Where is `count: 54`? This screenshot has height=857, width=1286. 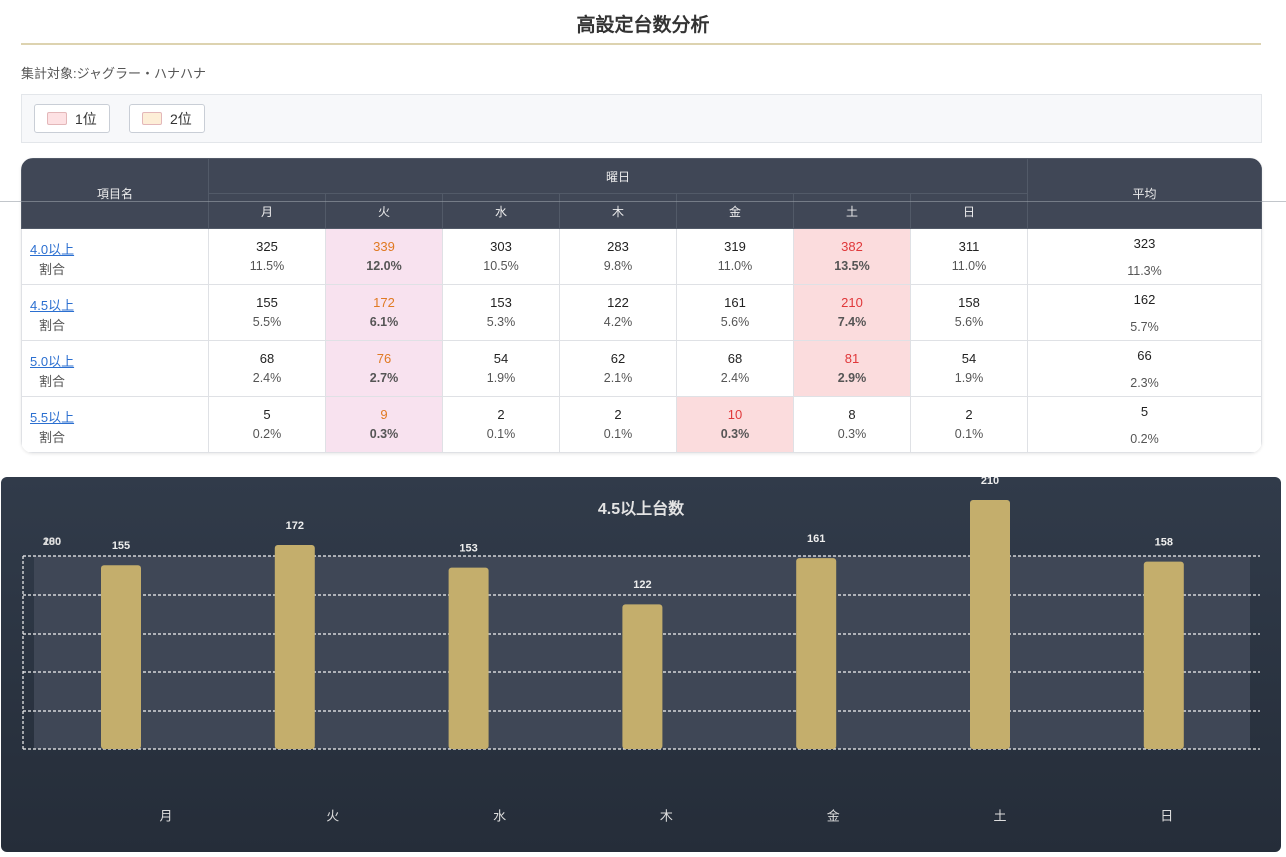 count: 54 is located at coordinates (969, 358).